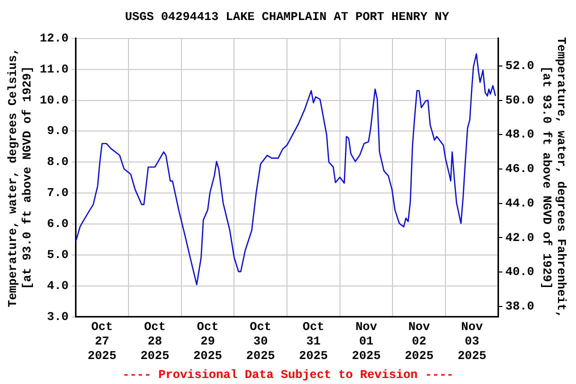 Image resolution: width=576 pixels, height=384 pixels. Describe the element at coordinates (519, 203) in the screenshot. I see `y2-tick-label: 44.0` at that location.